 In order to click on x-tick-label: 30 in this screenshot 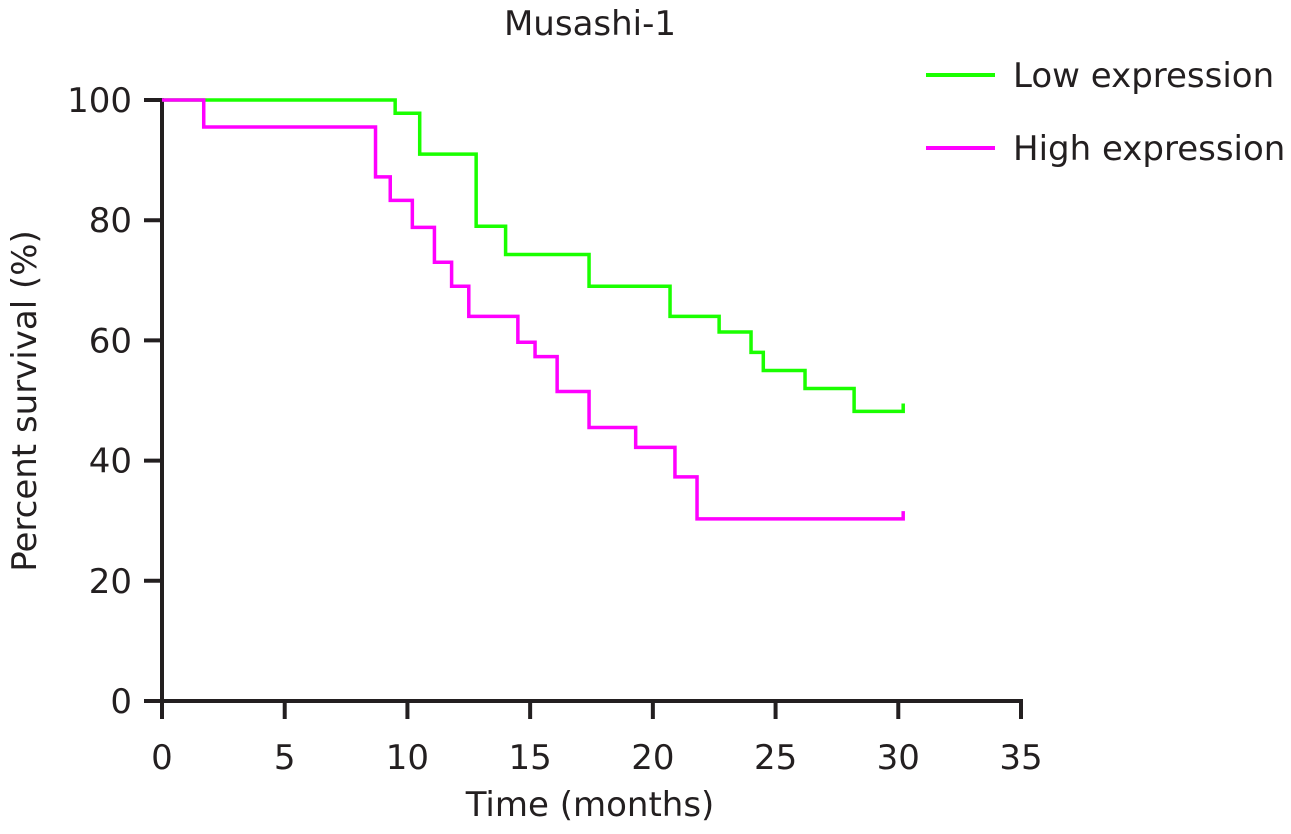, I will do `click(898, 758)`.